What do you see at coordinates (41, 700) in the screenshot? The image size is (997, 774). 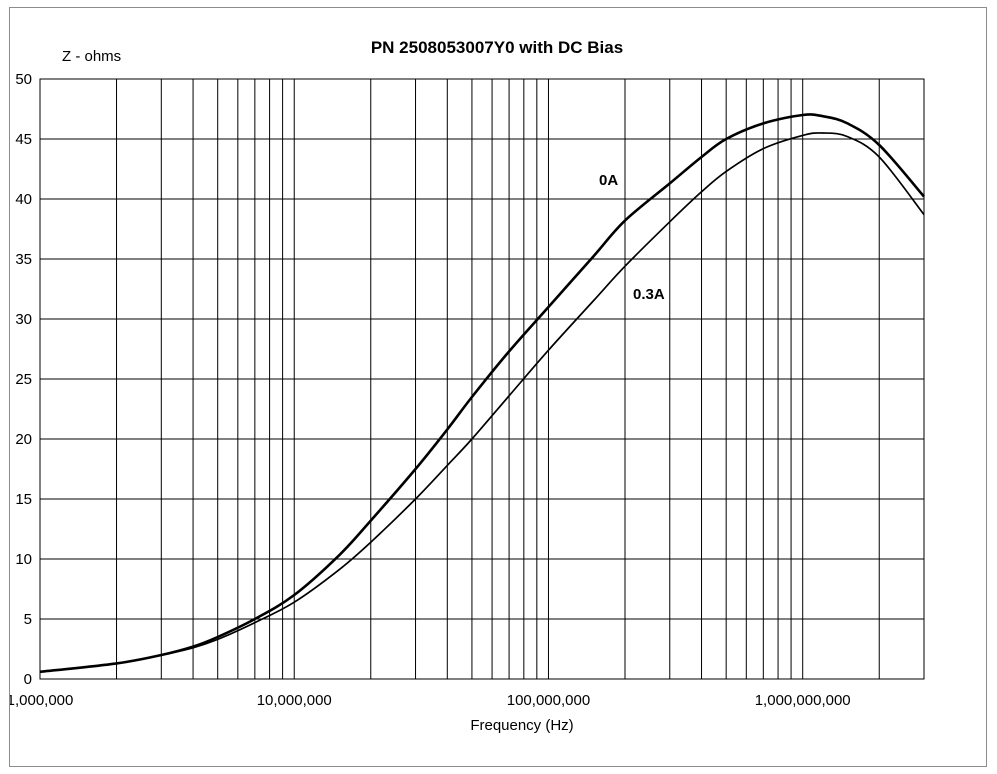 I see `x-tick-label: 1,000,000` at bounding box center [41, 700].